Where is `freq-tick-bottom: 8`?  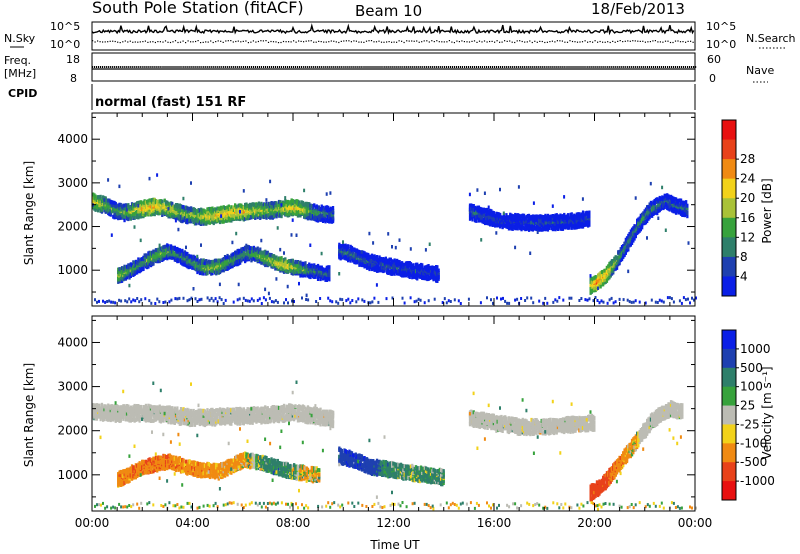 freq-tick-bottom: 8 is located at coordinates (73, 78).